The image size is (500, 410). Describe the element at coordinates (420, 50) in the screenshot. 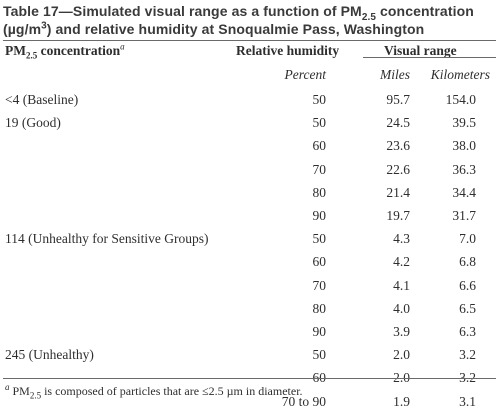

I see `header-visual-range: Visual range` at that location.